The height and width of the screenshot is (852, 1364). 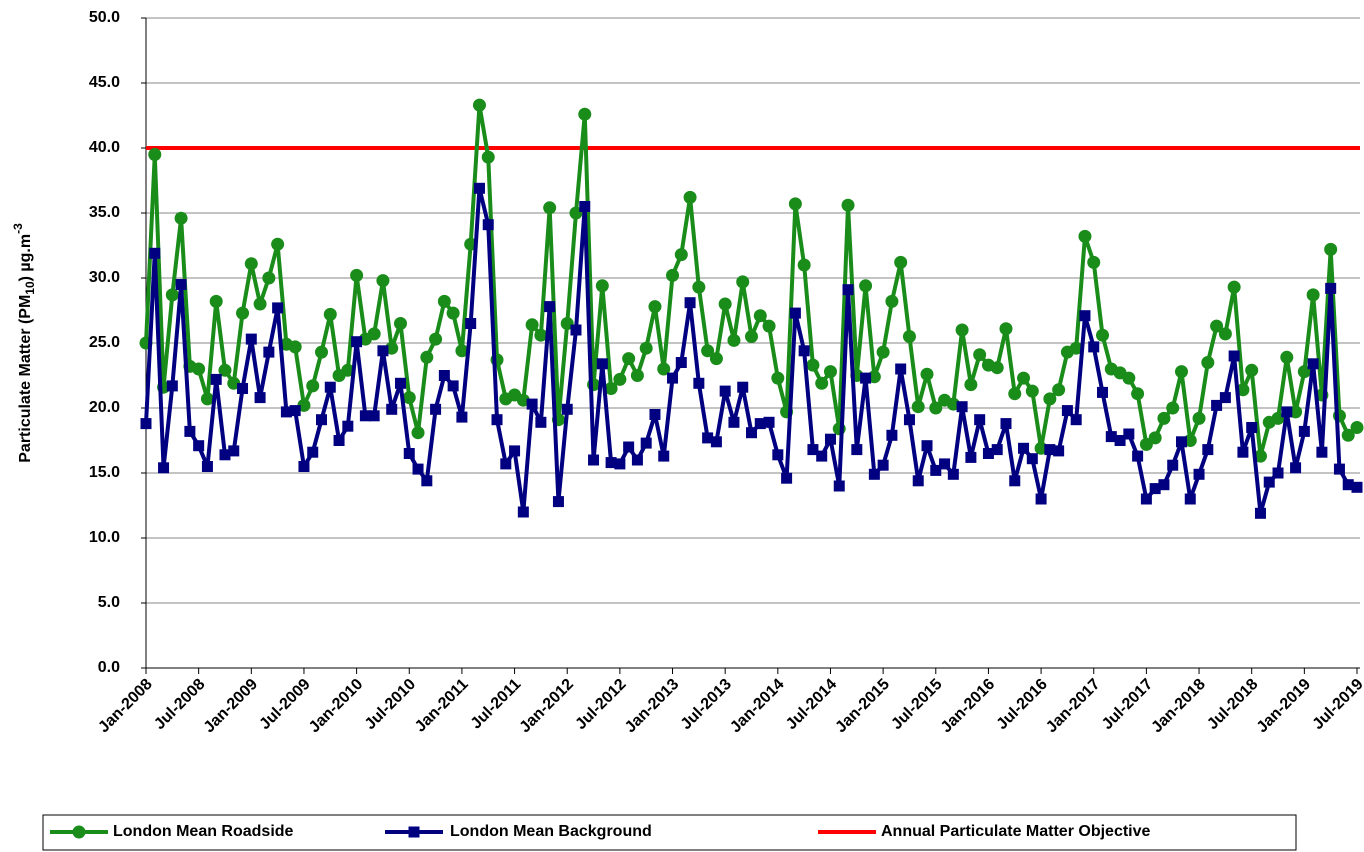 What do you see at coordinates (18, 228) in the screenshot?
I see `y-label-sup: -3` at bounding box center [18, 228].